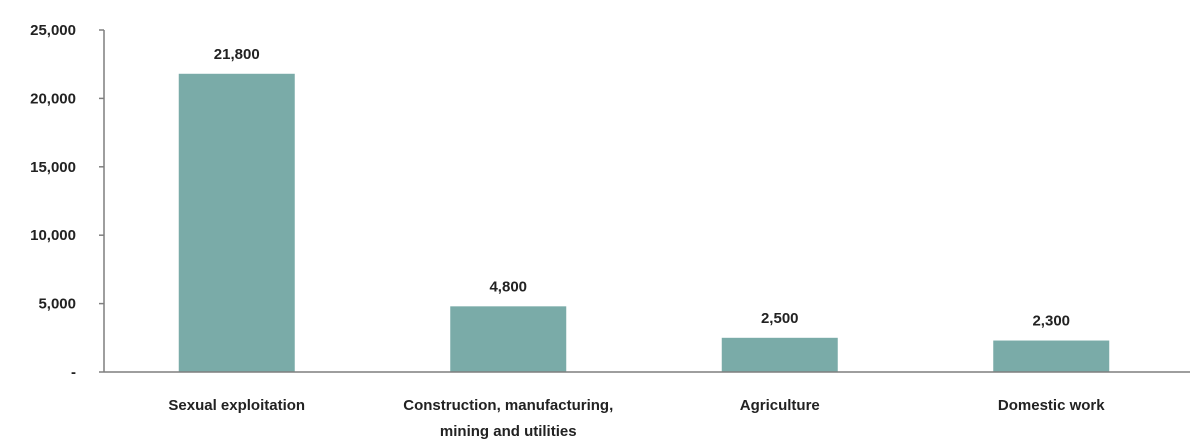  What do you see at coordinates (508, 431) in the screenshot?
I see `x-category-label-line: mining and utilities` at bounding box center [508, 431].